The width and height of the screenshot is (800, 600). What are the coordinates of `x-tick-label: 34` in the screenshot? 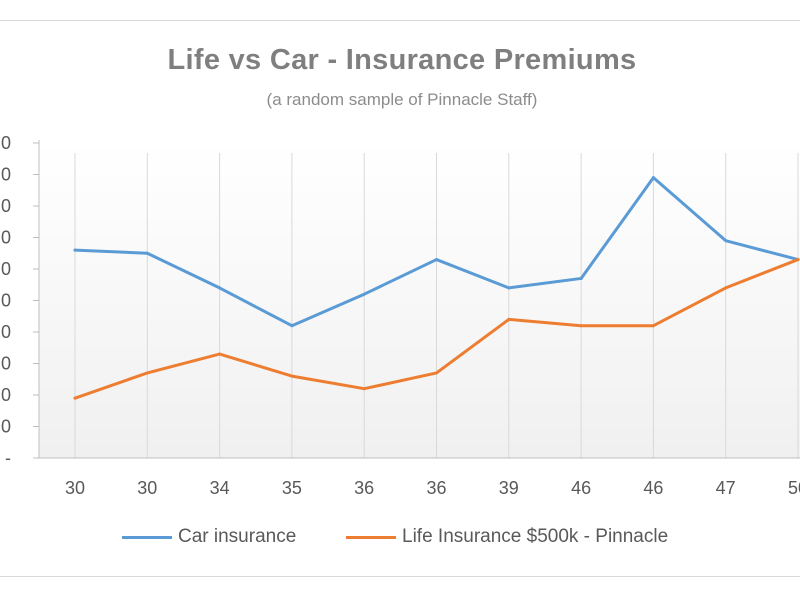 It's located at (220, 488).